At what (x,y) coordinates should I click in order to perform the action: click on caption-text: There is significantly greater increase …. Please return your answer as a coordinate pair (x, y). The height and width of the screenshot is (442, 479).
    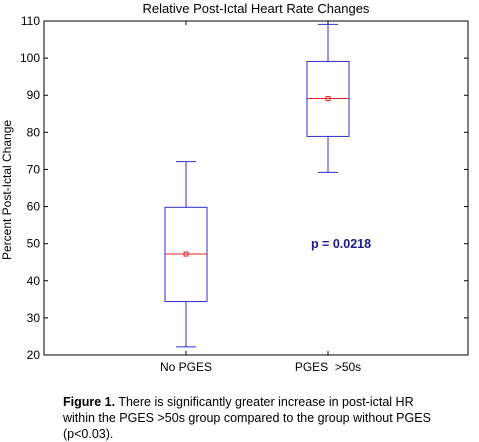
    Looking at the image, I should click on (247, 418).